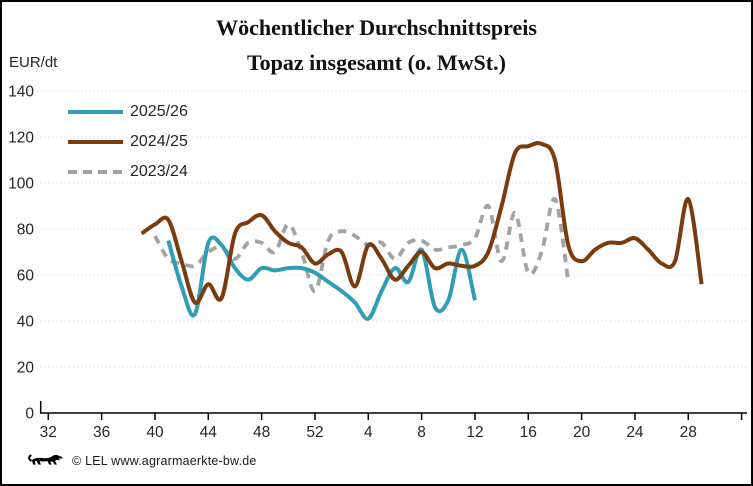 Image resolution: width=753 pixels, height=486 pixels. What do you see at coordinates (528, 432) in the screenshot?
I see `x-tick-label: 16` at bounding box center [528, 432].